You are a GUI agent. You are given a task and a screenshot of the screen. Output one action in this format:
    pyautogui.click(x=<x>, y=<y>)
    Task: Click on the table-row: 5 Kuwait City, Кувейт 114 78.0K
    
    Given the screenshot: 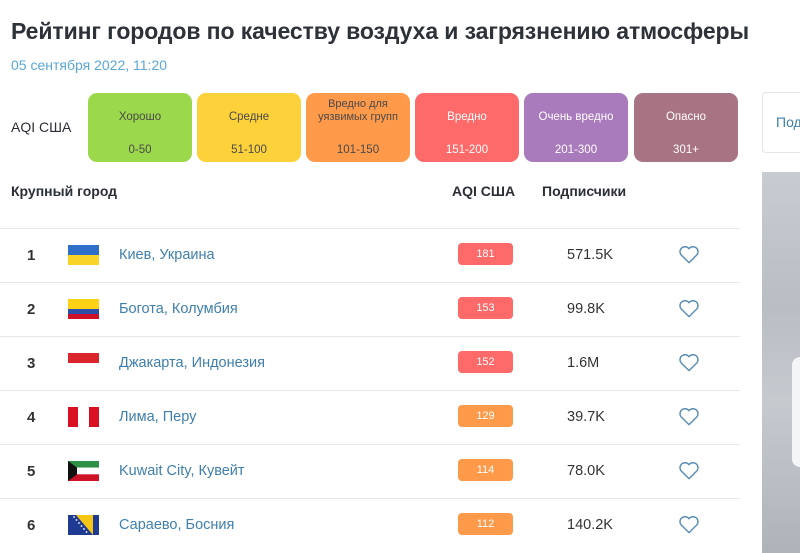 What is the action you would take?
    pyautogui.click(x=370, y=471)
    